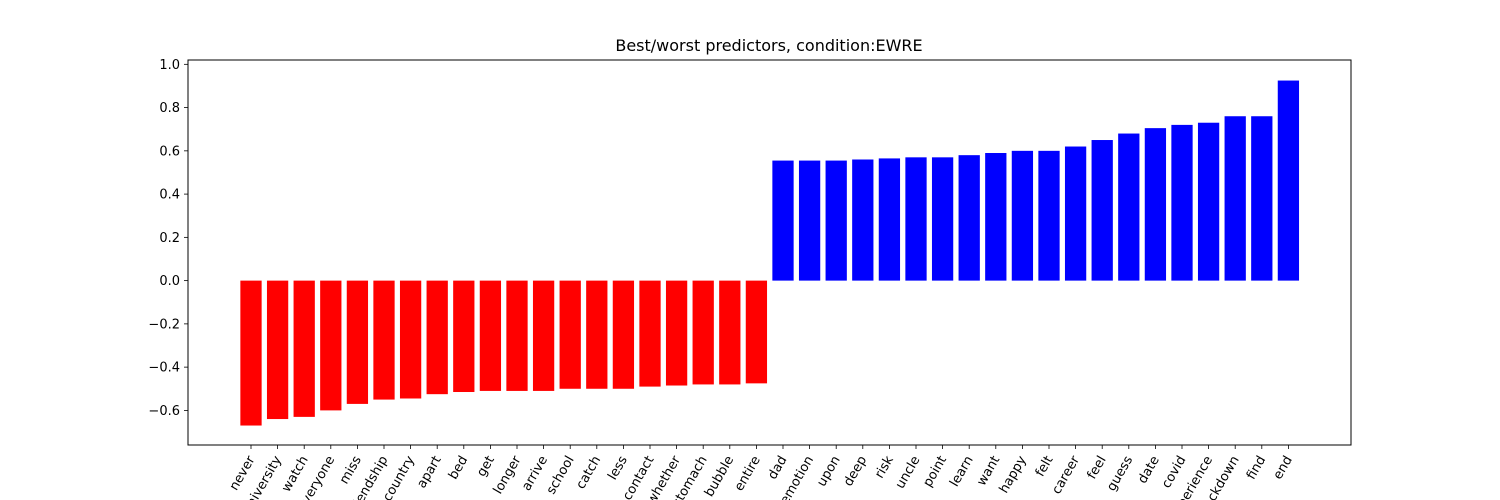 This screenshot has height=500, width=1500. I want to click on bar-miss, so click(357, 342).